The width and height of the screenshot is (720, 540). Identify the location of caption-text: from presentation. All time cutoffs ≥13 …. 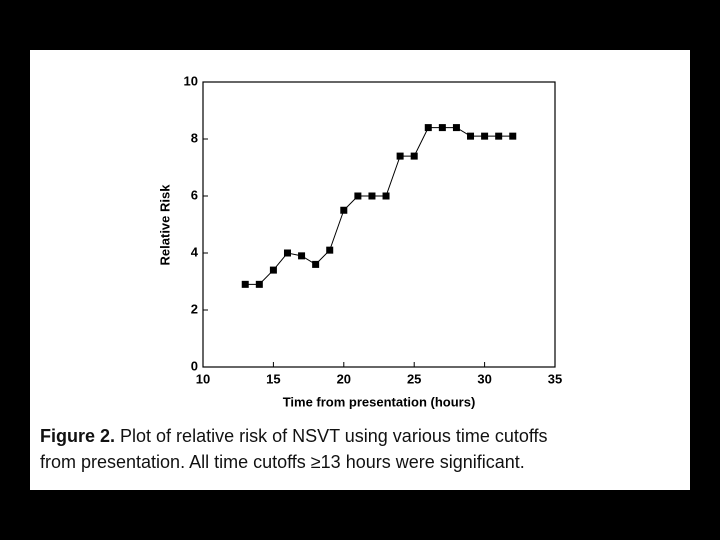
(282, 462).